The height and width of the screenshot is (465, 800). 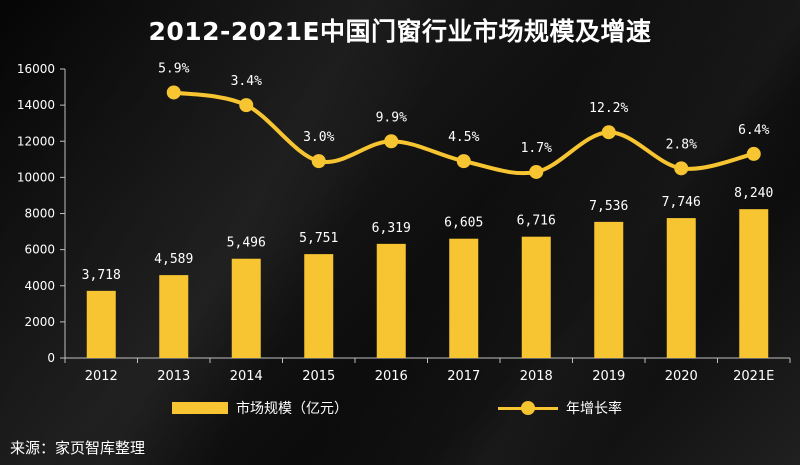 What do you see at coordinates (536, 148) in the screenshot?
I see `growth-value-label: 1.7%` at bounding box center [536, 148].